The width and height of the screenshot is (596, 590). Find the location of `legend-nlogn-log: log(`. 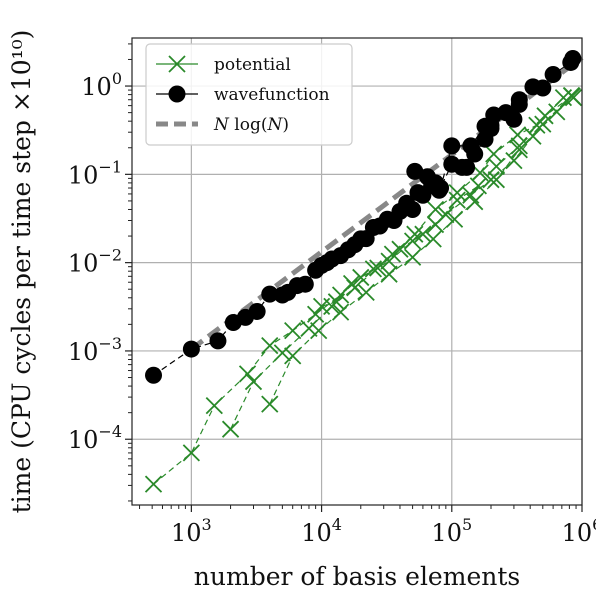

legend-nlogn-log: log( is located at coordinates (248, 125).